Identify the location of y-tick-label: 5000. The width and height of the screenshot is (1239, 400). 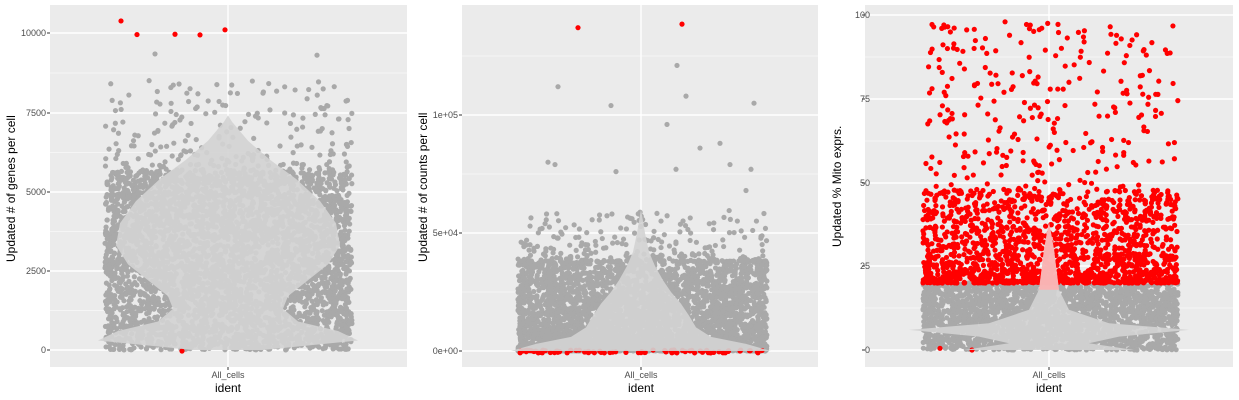
(35, 192).